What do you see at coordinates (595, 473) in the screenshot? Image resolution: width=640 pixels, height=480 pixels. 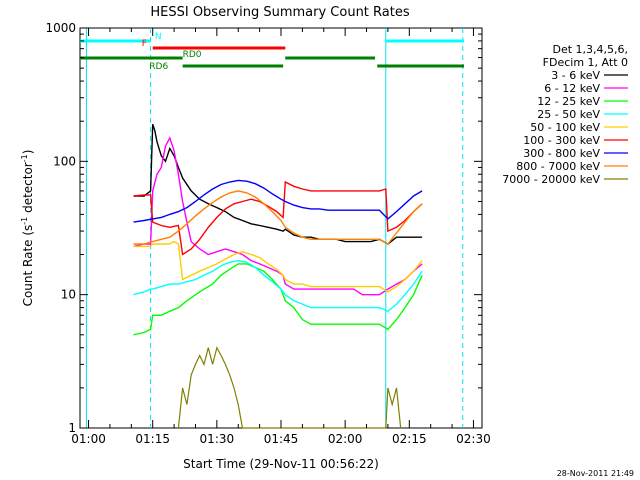 I see `footer-timestamp: 28-Nov-2011 21:49` at bounding box center [595, 473].